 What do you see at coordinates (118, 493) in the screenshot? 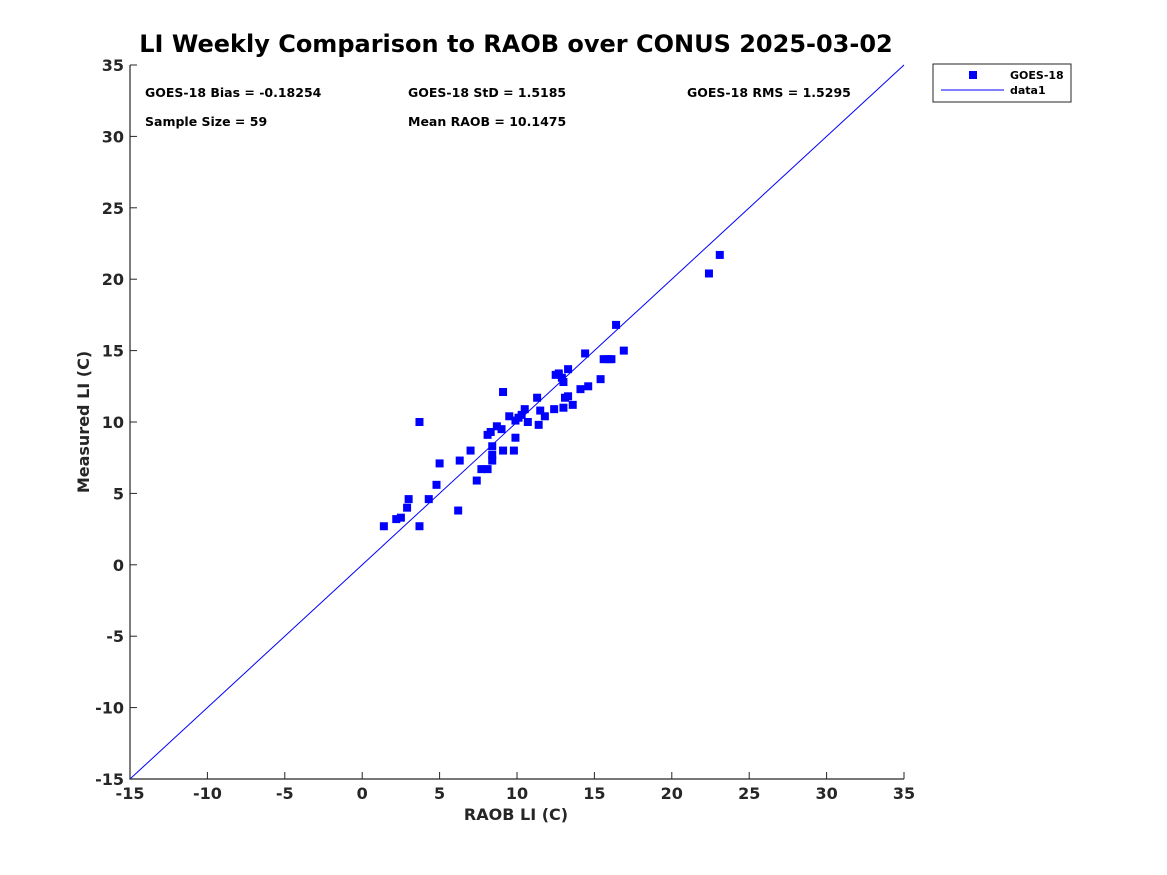
I see `y-tick-label: 5` at bounding box center [118, 493].